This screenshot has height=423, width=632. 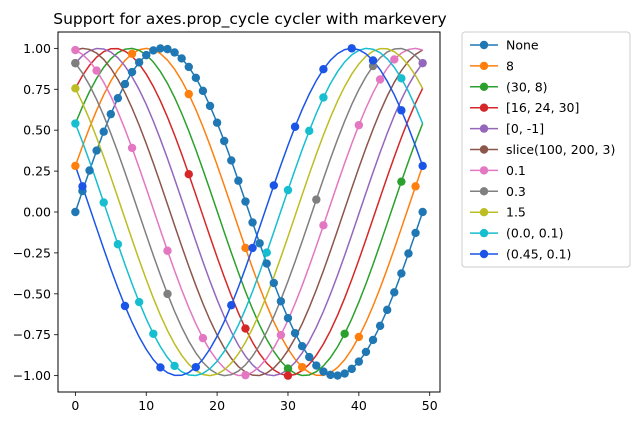 I want to click on y-axis: −1.00 −0.75 −0.50 −0.25 0.00 0.25 0.50 0.75 1.00, so click(x=35, y=212).